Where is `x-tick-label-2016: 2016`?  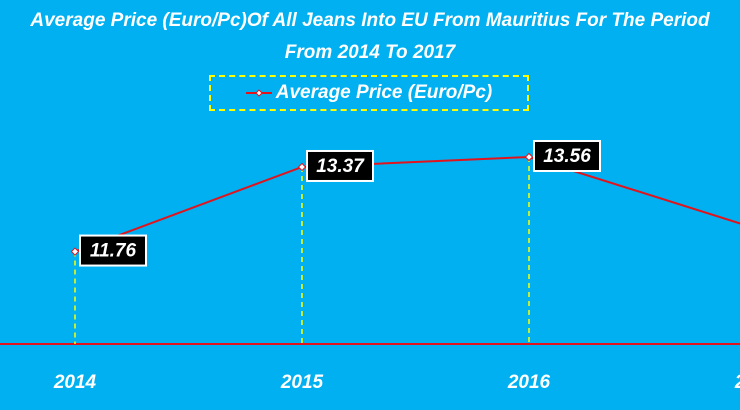
x-tick-label-2016: 2016 is located at coordinates (529, 382).